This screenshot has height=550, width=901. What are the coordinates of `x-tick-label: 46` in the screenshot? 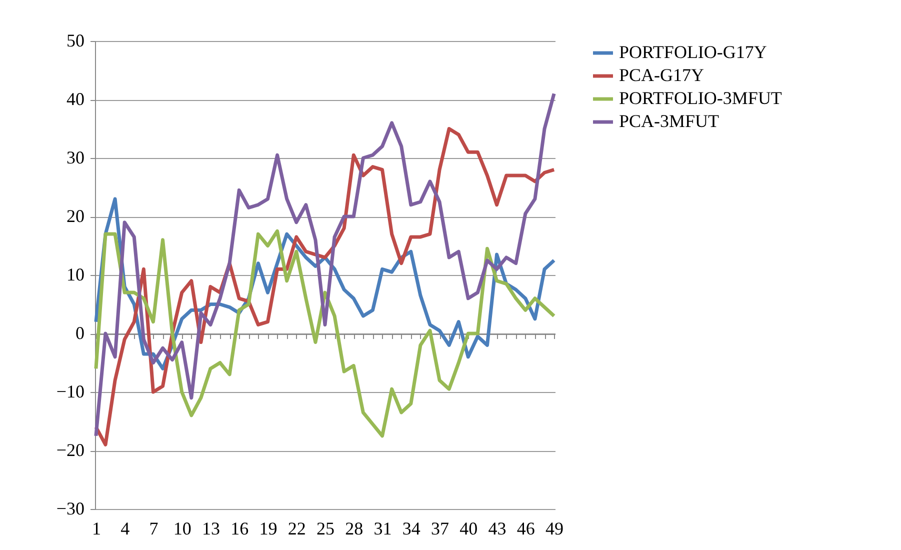 It's located at (525, 528).